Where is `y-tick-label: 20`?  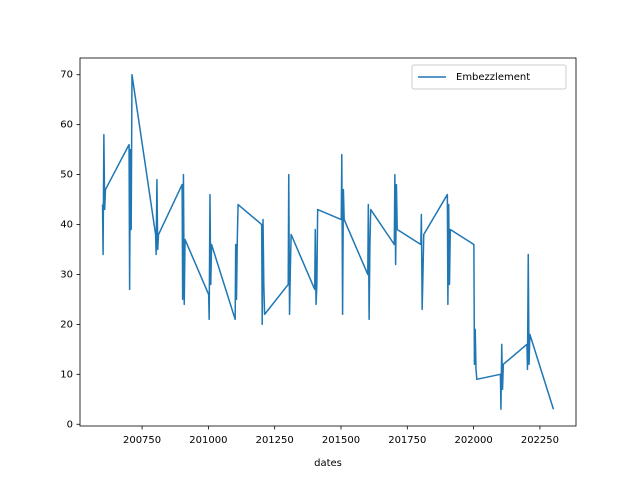
y-tick-label: 20 is located at coordinates (66, 324).